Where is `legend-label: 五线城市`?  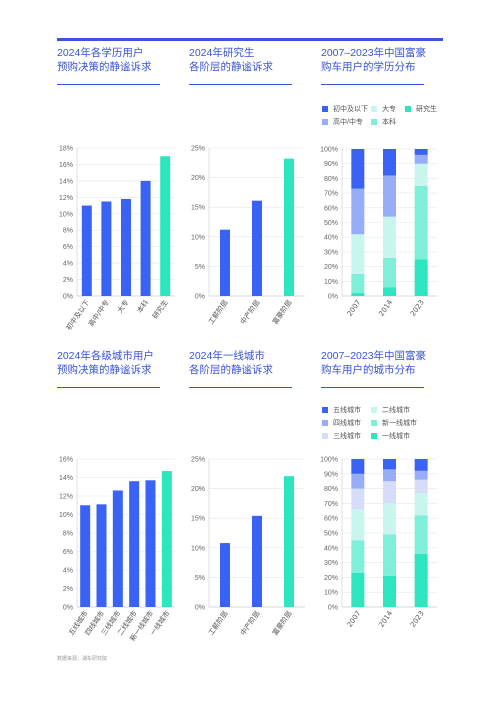 legend-label: 五线城市 is located at coordinates (347, 410).